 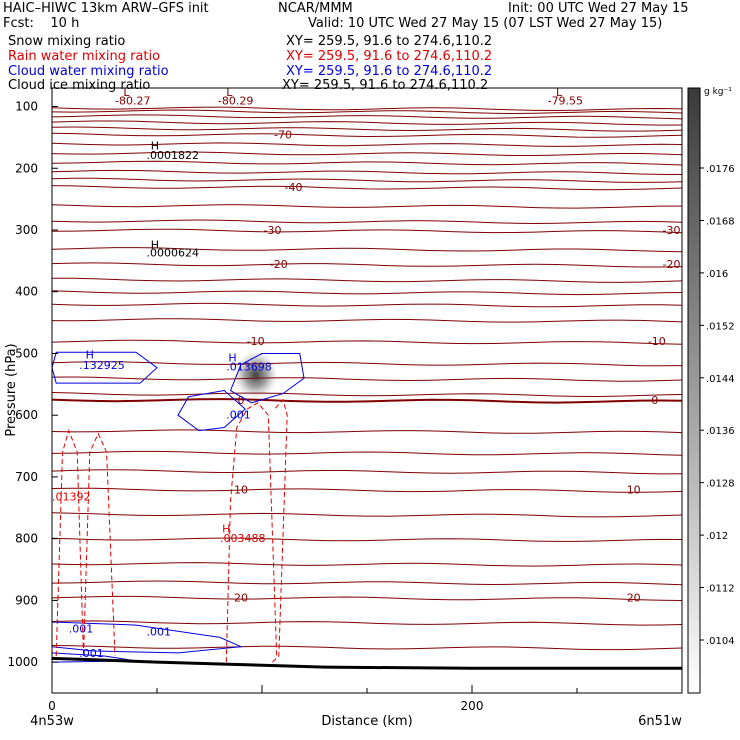 I want to click on contour-annotation: .132925, so click(x=102, y=365).